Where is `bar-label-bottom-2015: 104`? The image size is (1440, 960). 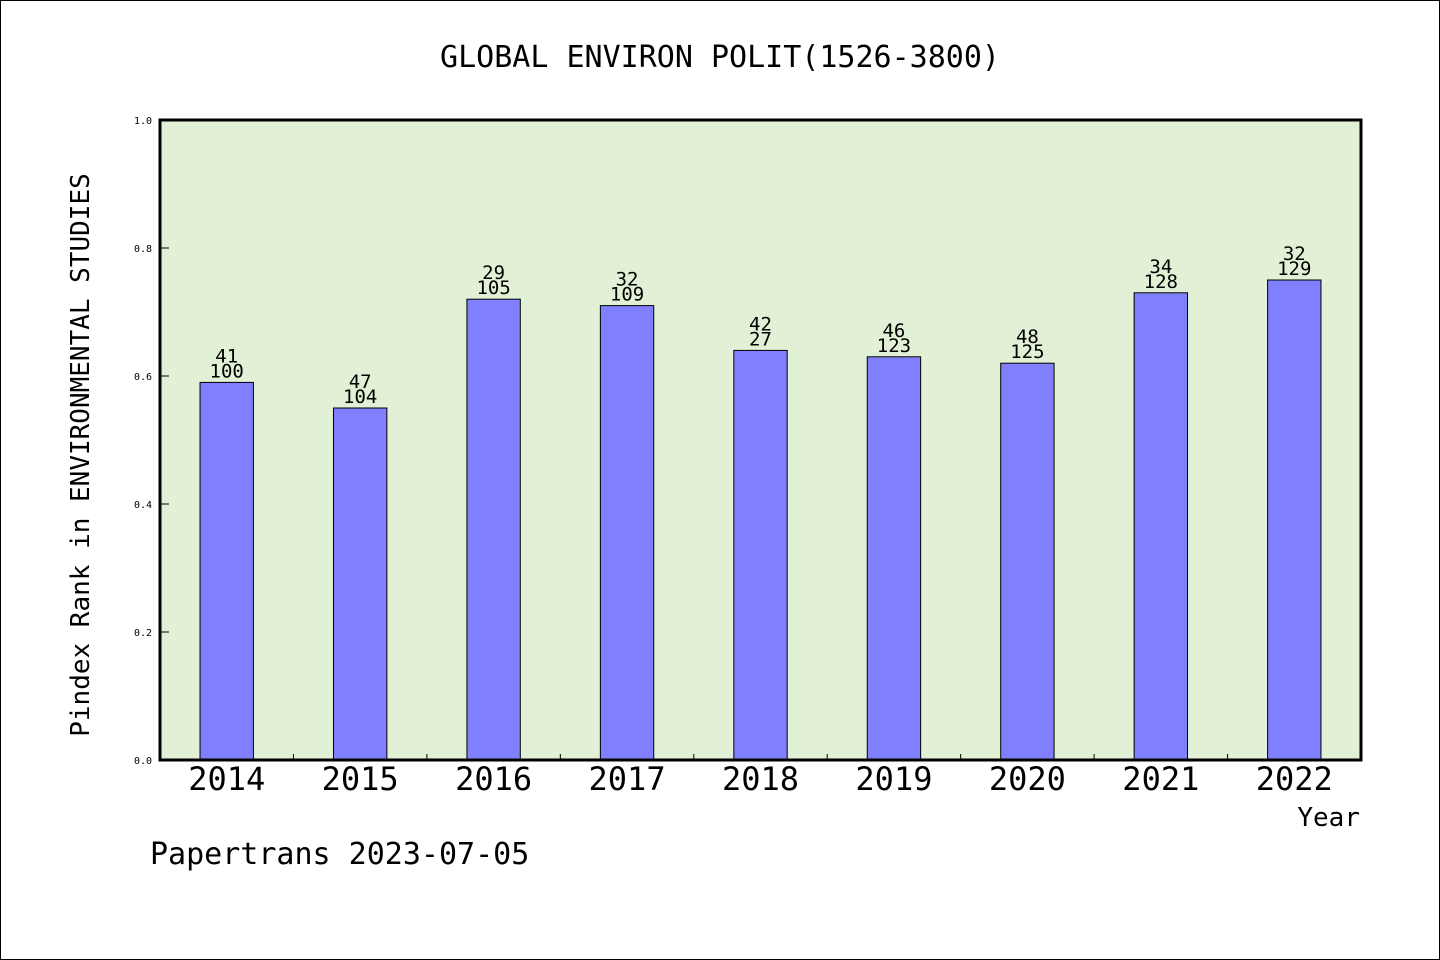
bar-label-bottom-2015: 104 is located at coordinates (360, 397).